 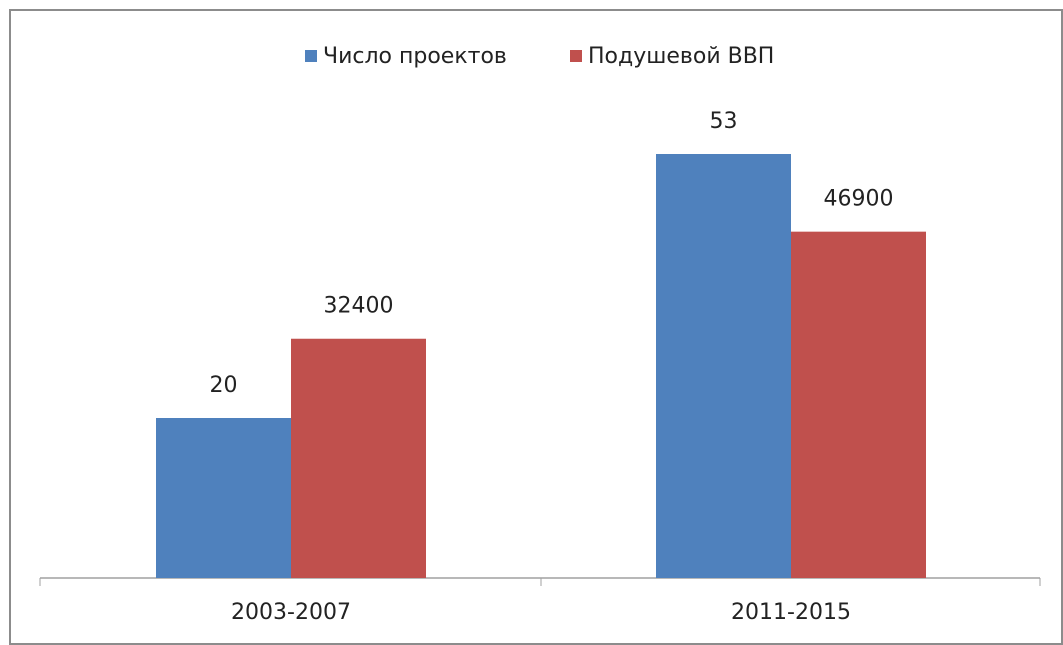 What do you see at coordinates (681, 56) in the screenshot?
I see `legend-label: Подушевой ВВП` at bounding box center [681, 56].